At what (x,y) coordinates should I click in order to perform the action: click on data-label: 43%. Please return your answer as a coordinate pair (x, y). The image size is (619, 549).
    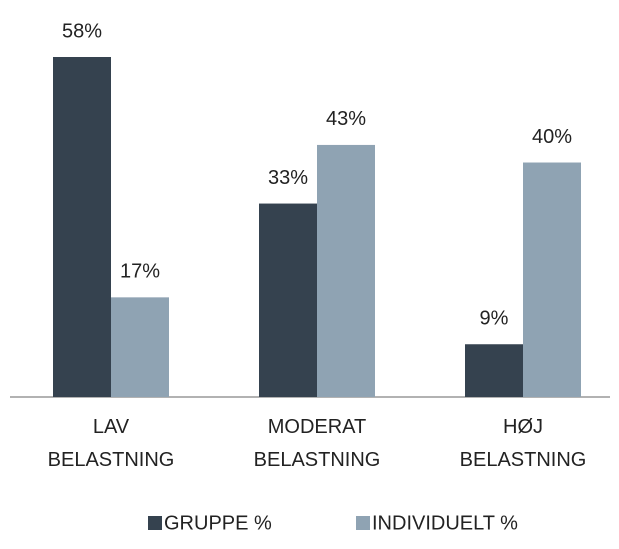
    Looking at the image, I should click on (346, 119).